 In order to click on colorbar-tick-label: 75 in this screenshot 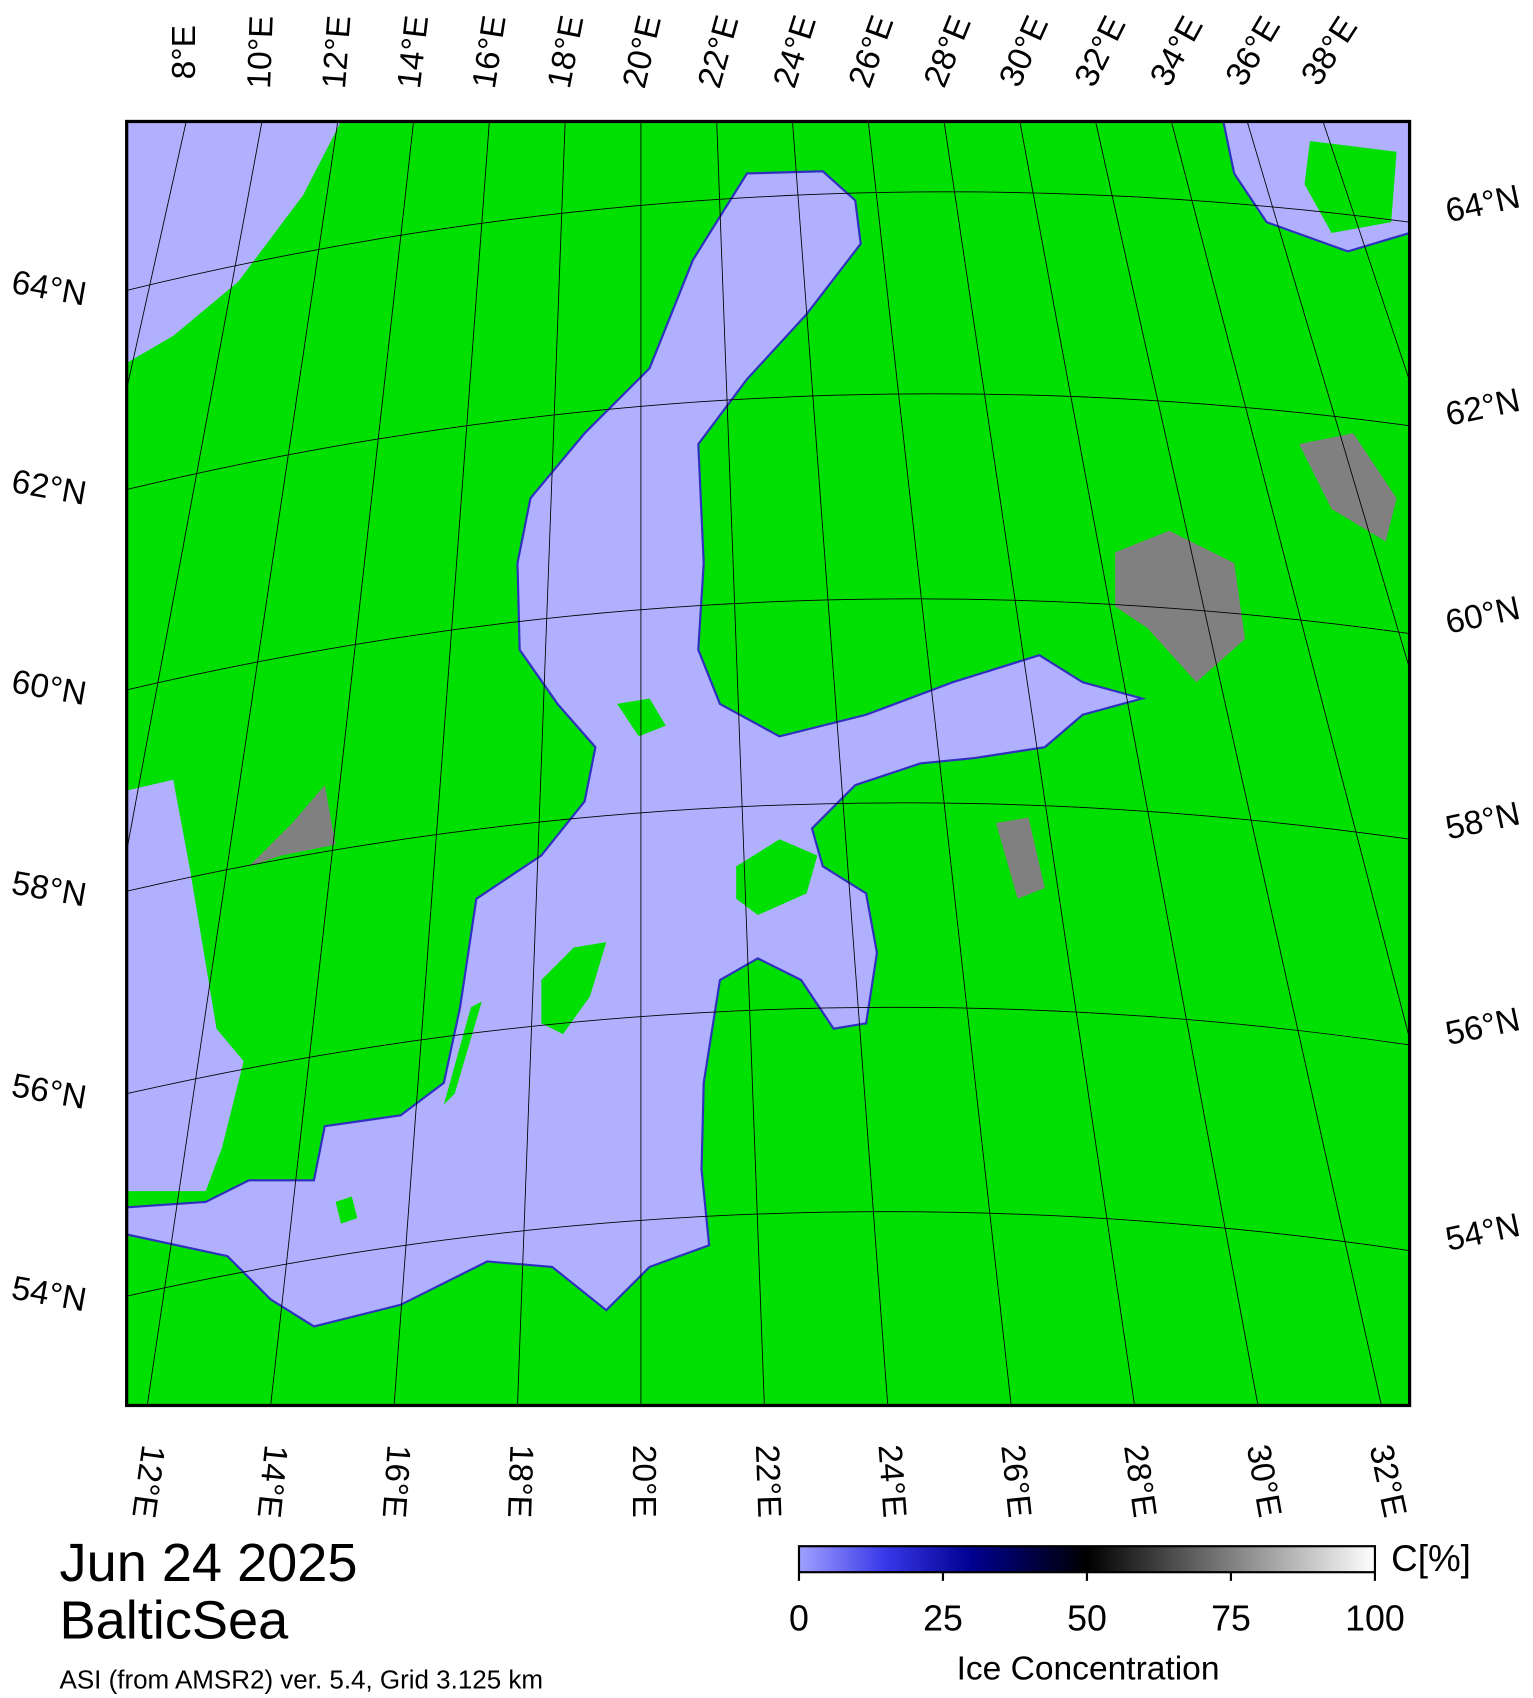, I will do `click(1231, 1618)`.